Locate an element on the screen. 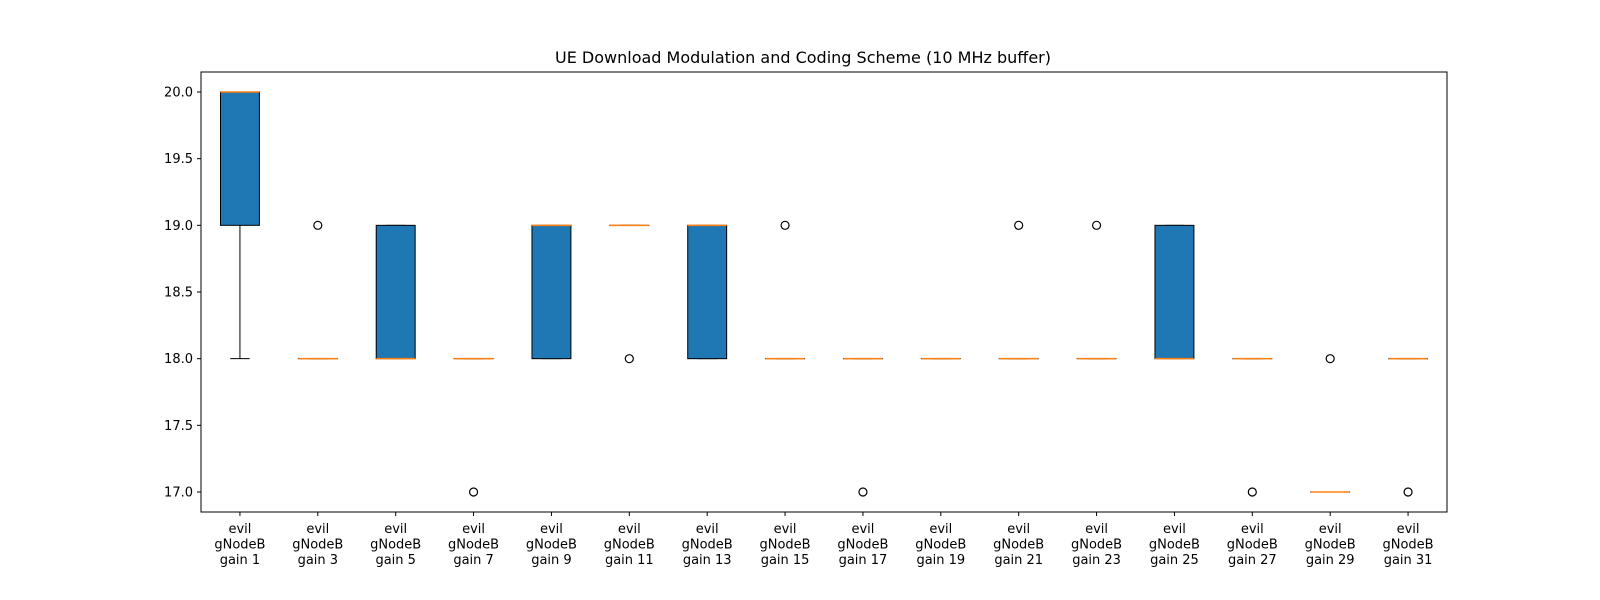  x-tick-label: evil gNodeB gain 17 is located at coordinates (862, 545).